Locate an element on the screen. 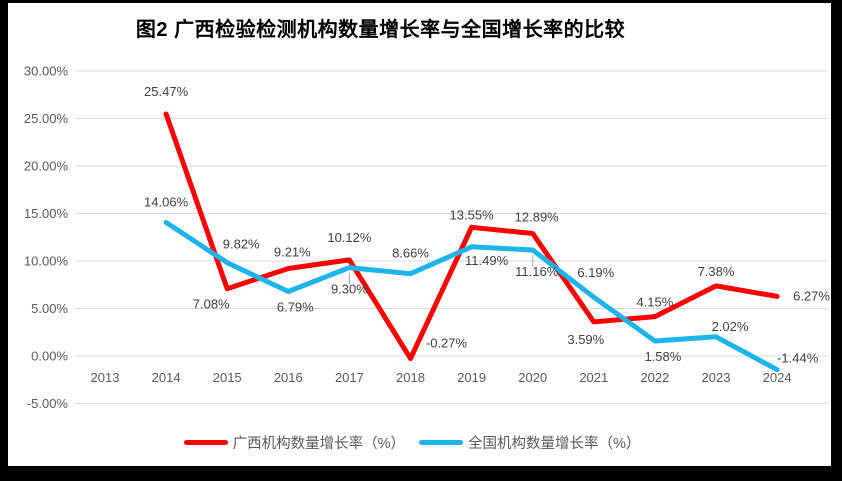  y-tick-label: 5.00% is located at coordinates (49, 308).